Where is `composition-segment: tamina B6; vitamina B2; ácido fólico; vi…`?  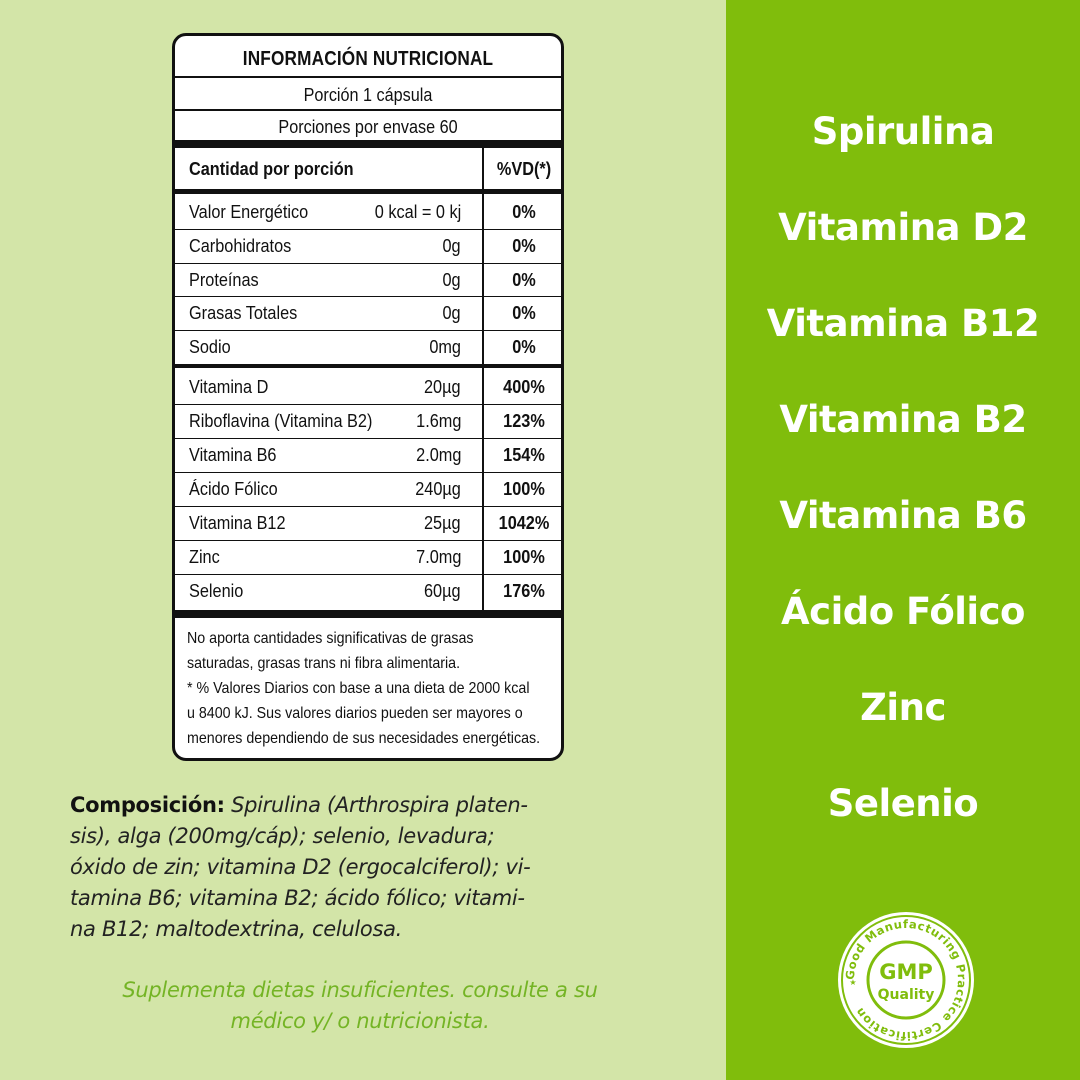 composition-segment: tamina B6; vitamina B2; ácido fólico; vi… is located at coordinates (297, 898).